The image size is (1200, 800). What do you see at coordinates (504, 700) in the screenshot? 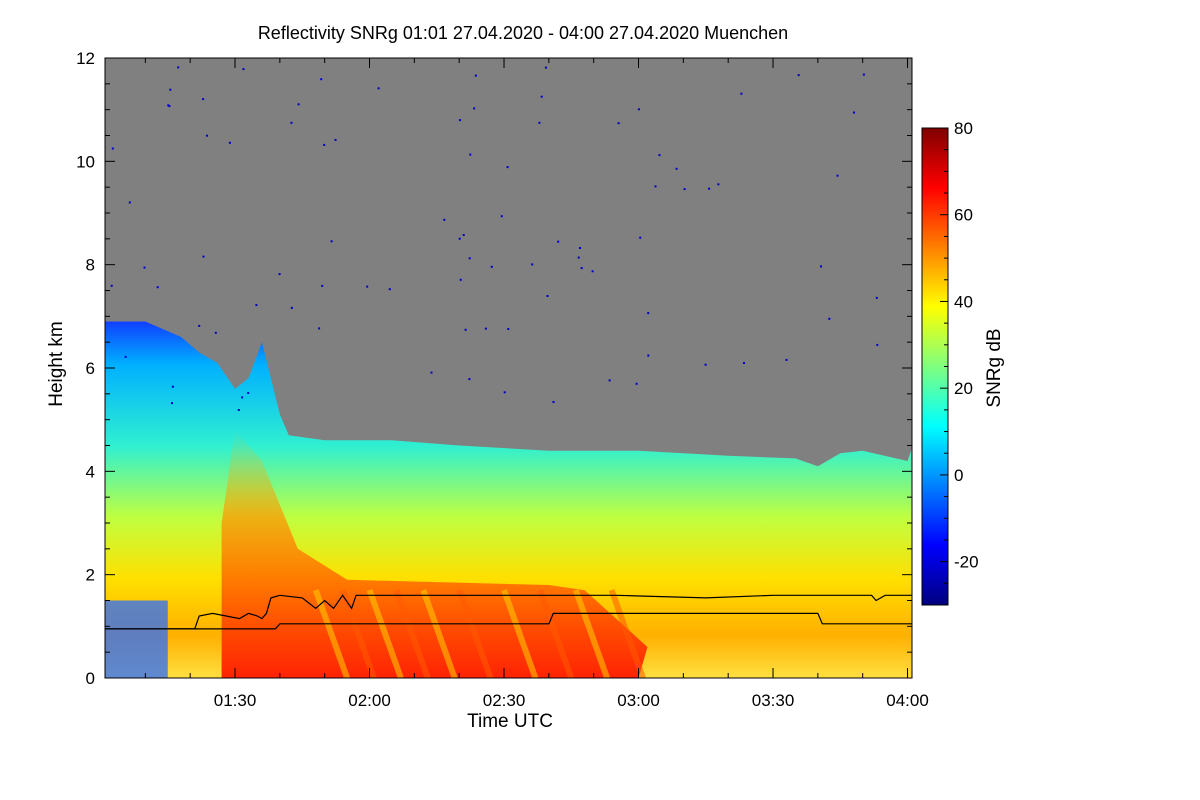
I see `x-tick-label: 02:30` at bounding box center [504, 700].